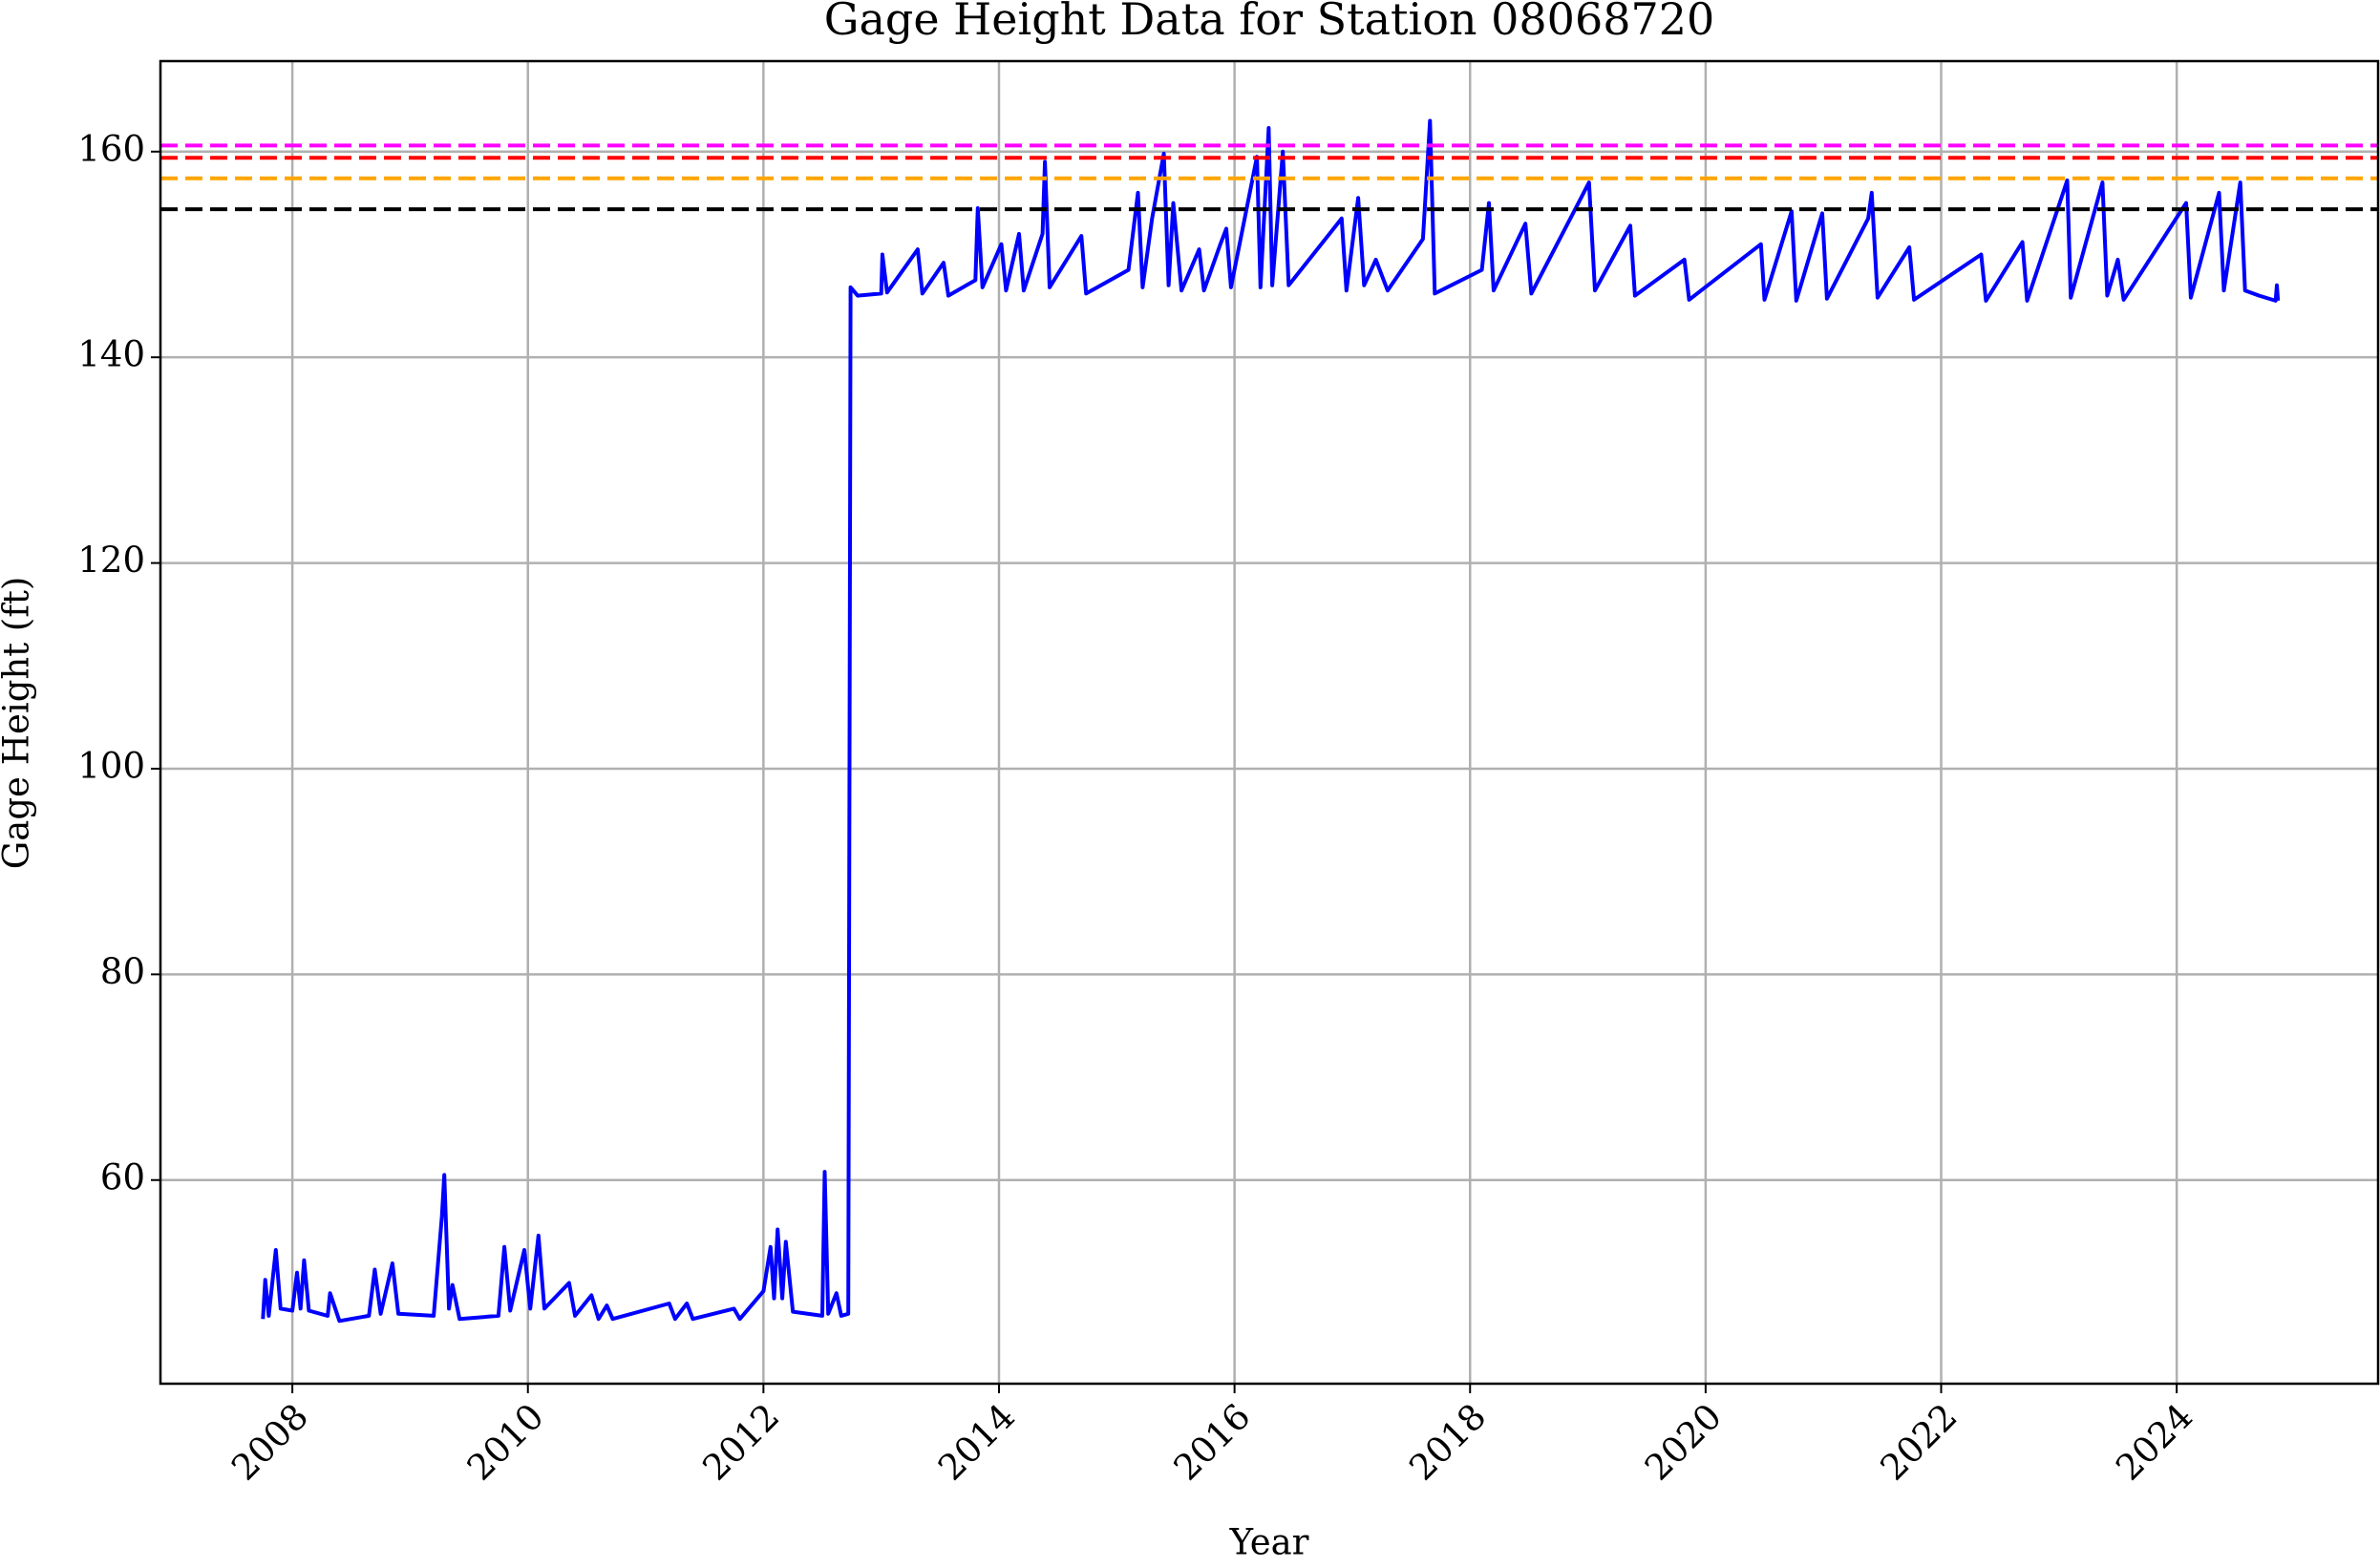 Image resolution: width=2380 pixels, height=1568 pixels. What do you see at coordinates (1448, 1442) in the screenshot?
I see `x-tick-label: 2018` at bounding box center [1448, 1442].